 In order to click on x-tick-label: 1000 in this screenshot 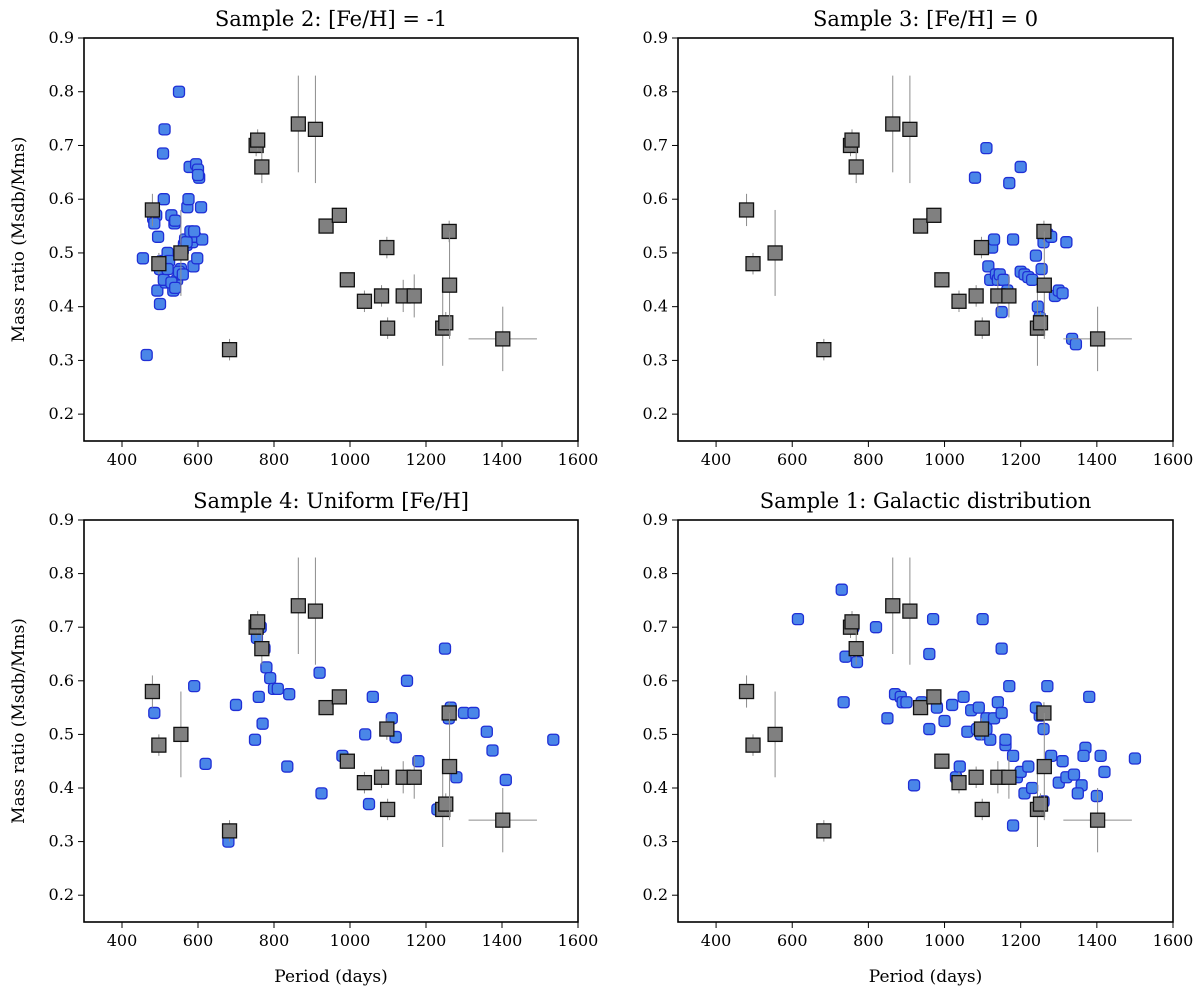, I will do `click(350, 459)`.